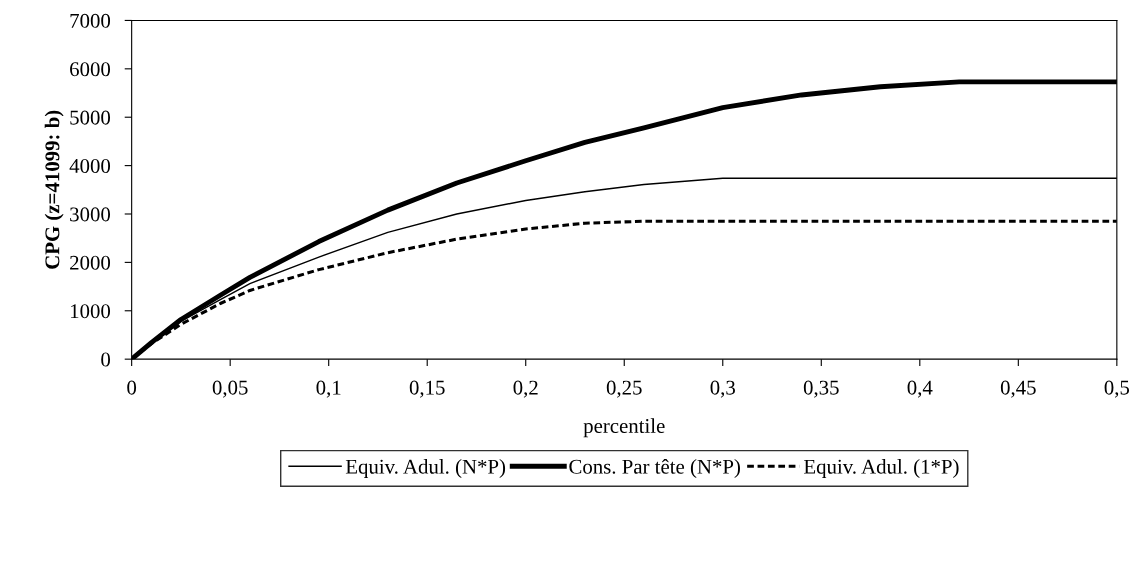 The height and width of the screenshot is (584, 1135). What do you see at coordinates (624, 389) in the screenshot?
I see `x-tick-label: 0,25` at bounding box center [624, 389].